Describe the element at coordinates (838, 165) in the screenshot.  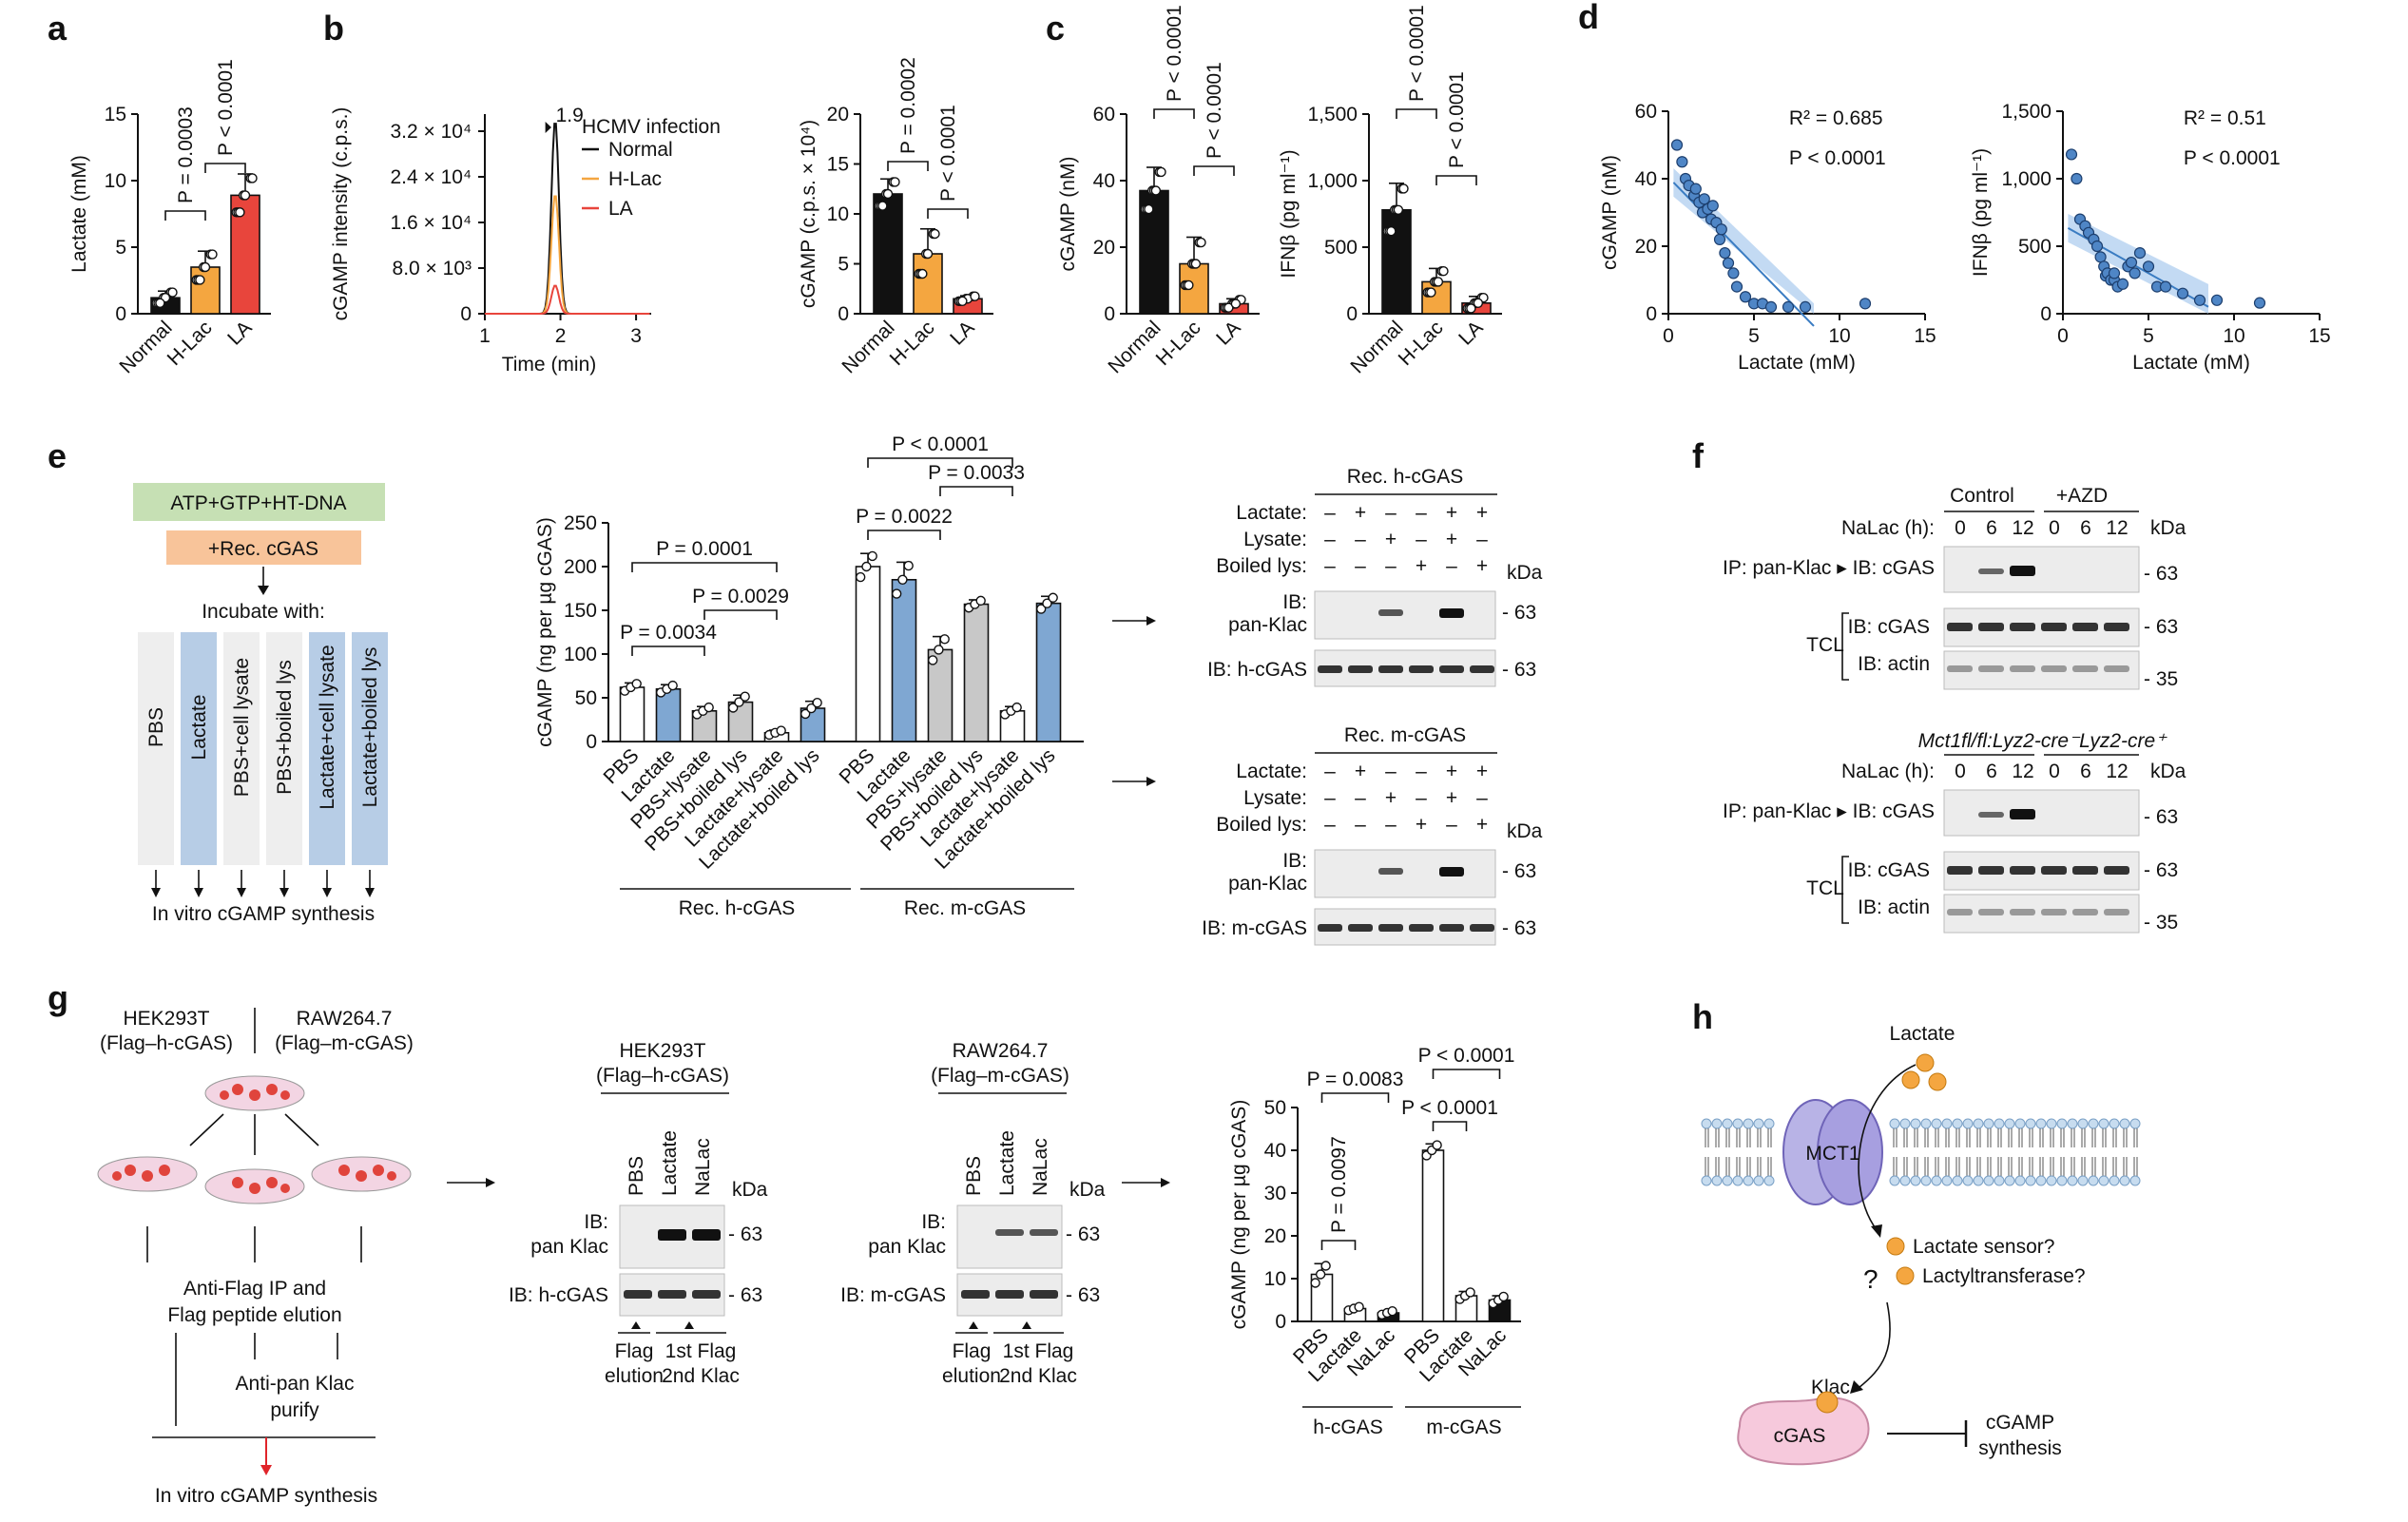
I see `y-tick-label: 15` at that location.